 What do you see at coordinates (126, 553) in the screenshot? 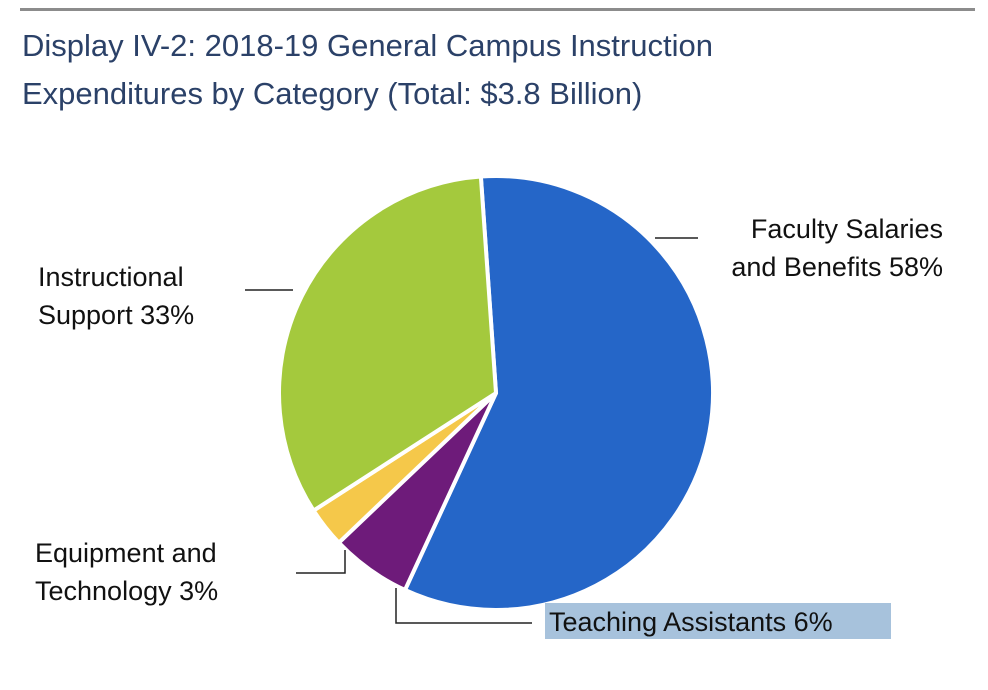
I see `label-equipment-line-1: Equipment and` at bounding box center [126, 553].